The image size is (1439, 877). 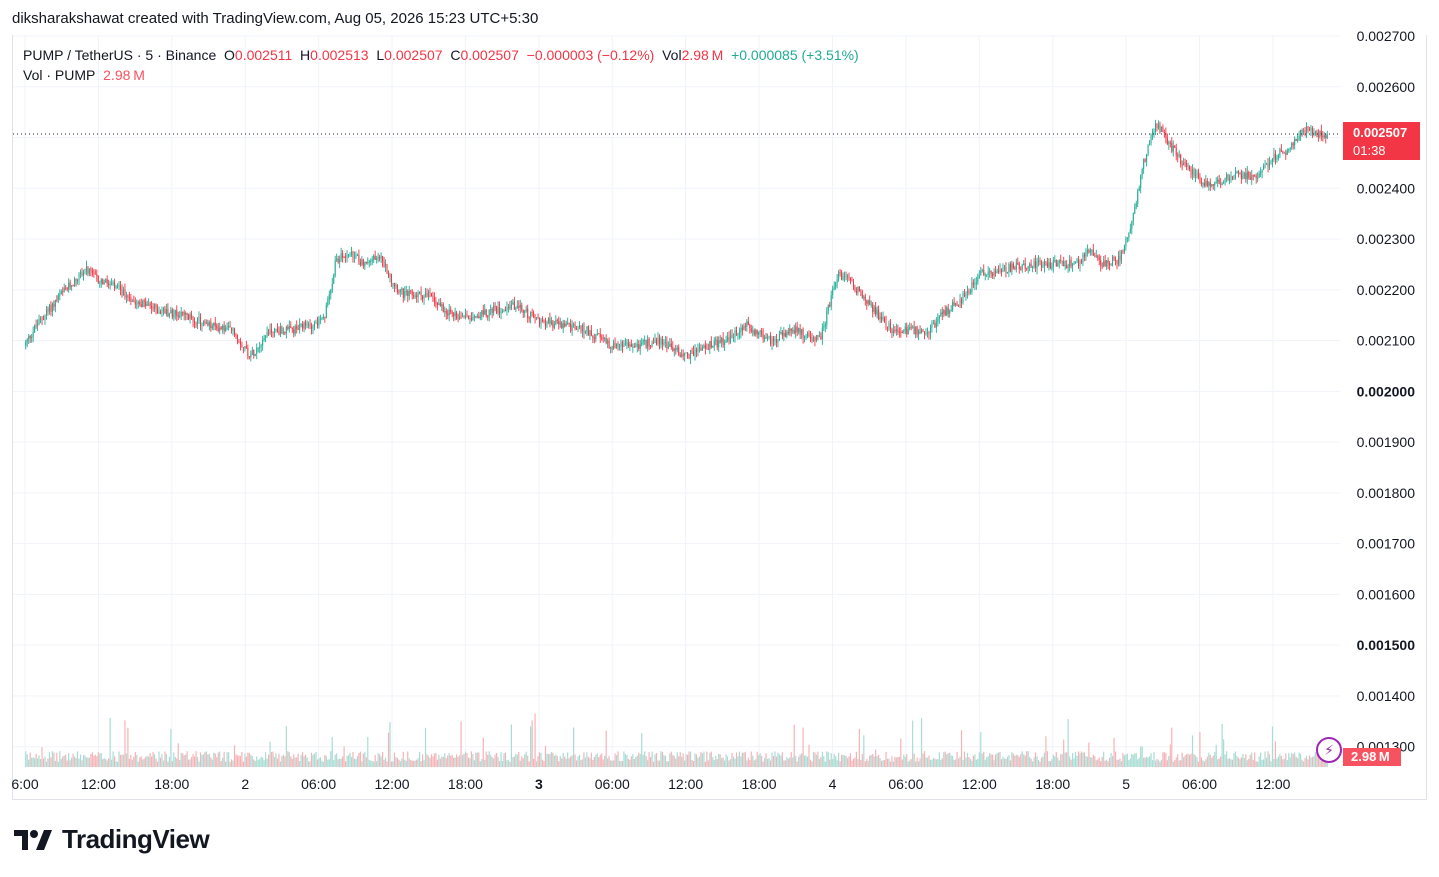 I want to click on symbol-label: PUMP / TetherUS · 5 · Binance, so click(x=120, y=55).